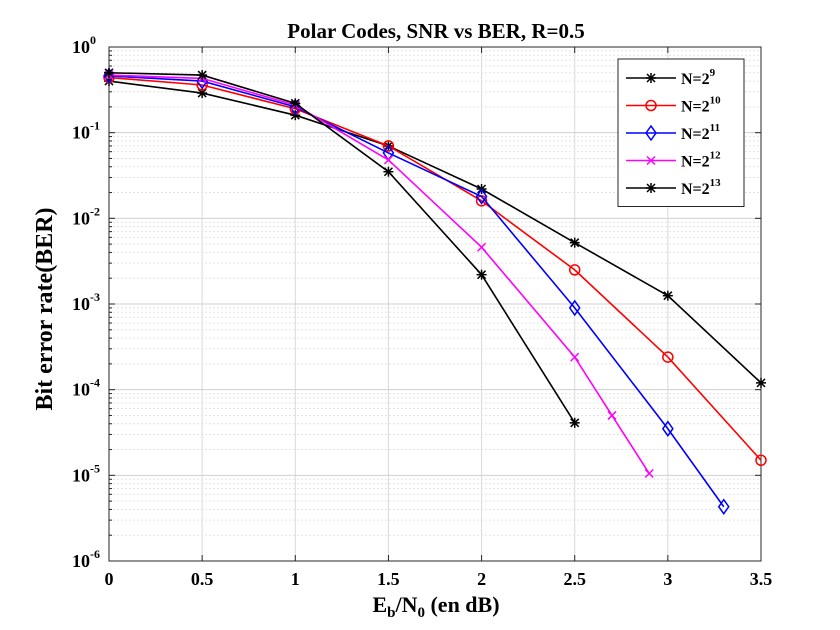 This screenshot has width=840, height=630. What do you see at coordinates (84, 45) in the screenshot?
I see `y-tick-label: 10⁰` at bounding box center [84, 45].